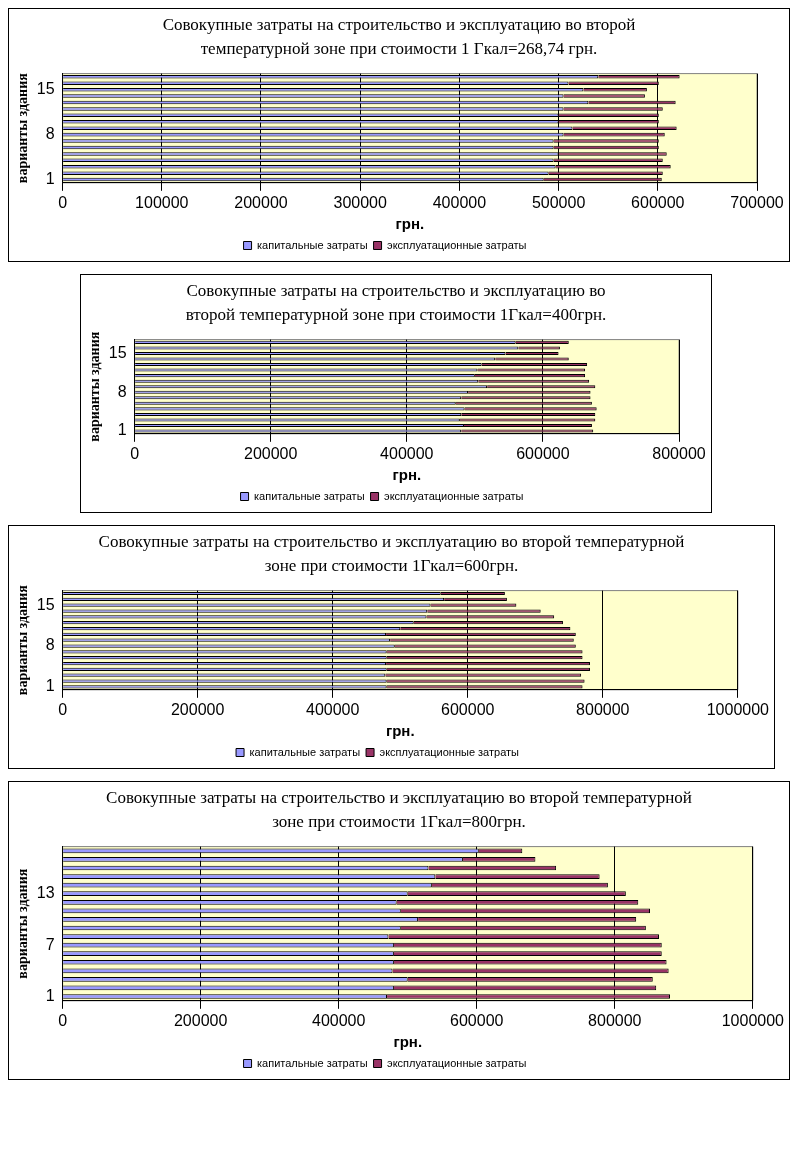  I want to click on chart-title: Совокупные затраты на строительство и эксплуатацию во второй температурной зоне при стоимости 1Гкал=600грн., so click(391, 554).